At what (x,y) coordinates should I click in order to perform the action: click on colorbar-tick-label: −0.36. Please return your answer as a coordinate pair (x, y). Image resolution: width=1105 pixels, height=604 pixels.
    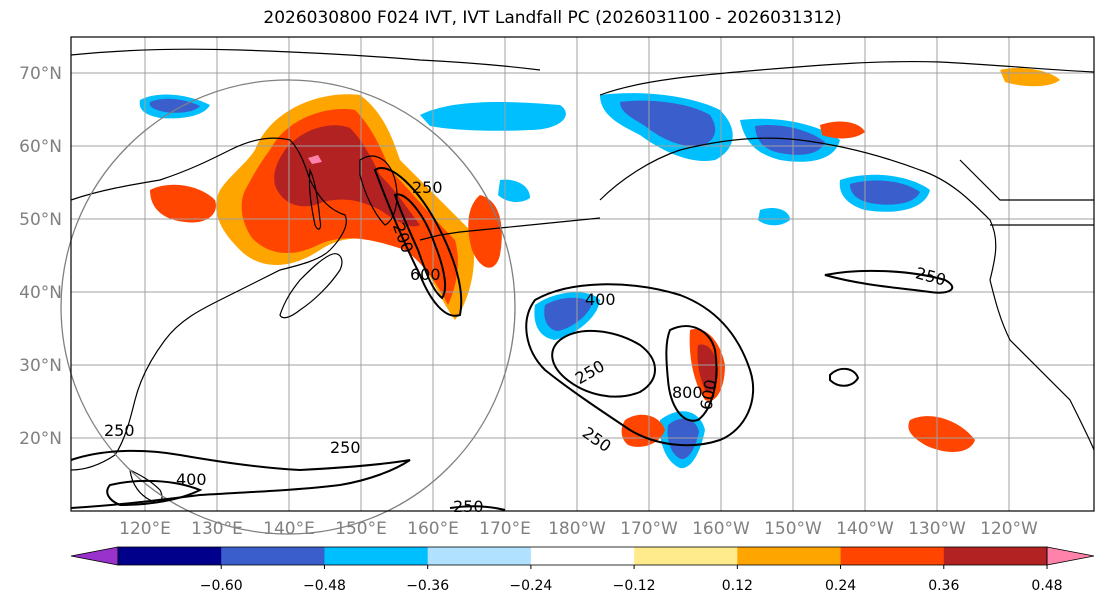
    Looking at the image, I should click on (427, 586).